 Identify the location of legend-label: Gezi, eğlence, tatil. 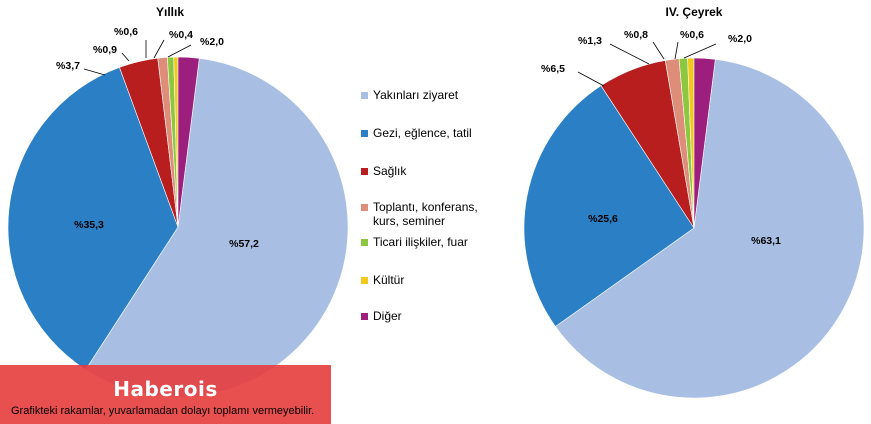
(422, 133).